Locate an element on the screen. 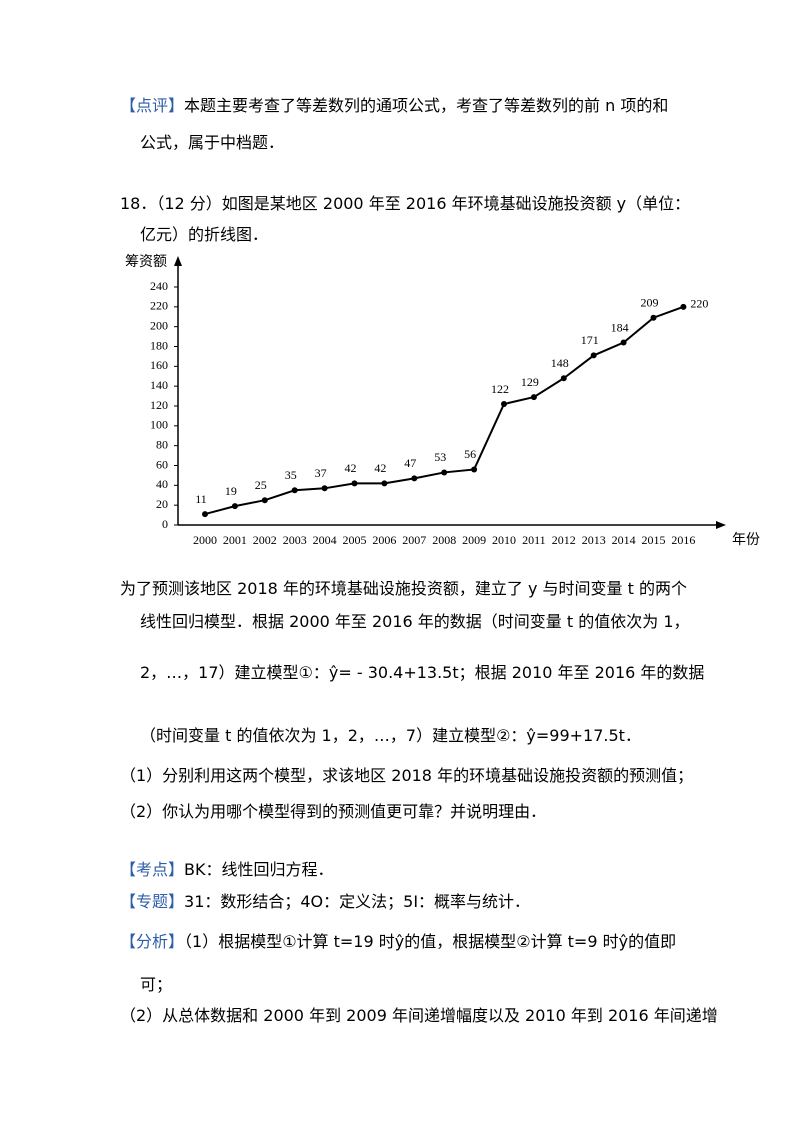  x-tick-label: 2009 is located at coordinates (474, 540).